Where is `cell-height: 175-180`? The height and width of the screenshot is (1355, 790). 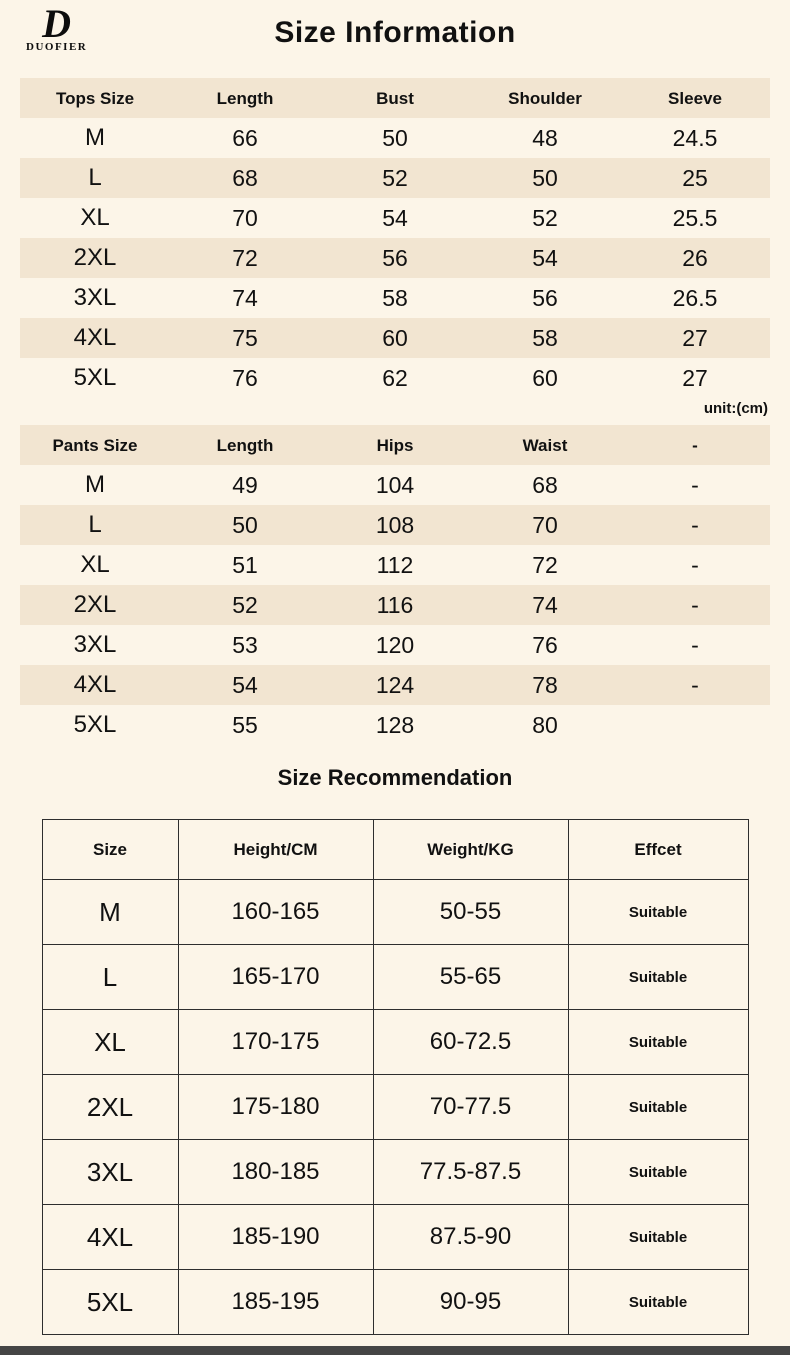 cell-height: 175-180 is located at coordinates (276, 1107).